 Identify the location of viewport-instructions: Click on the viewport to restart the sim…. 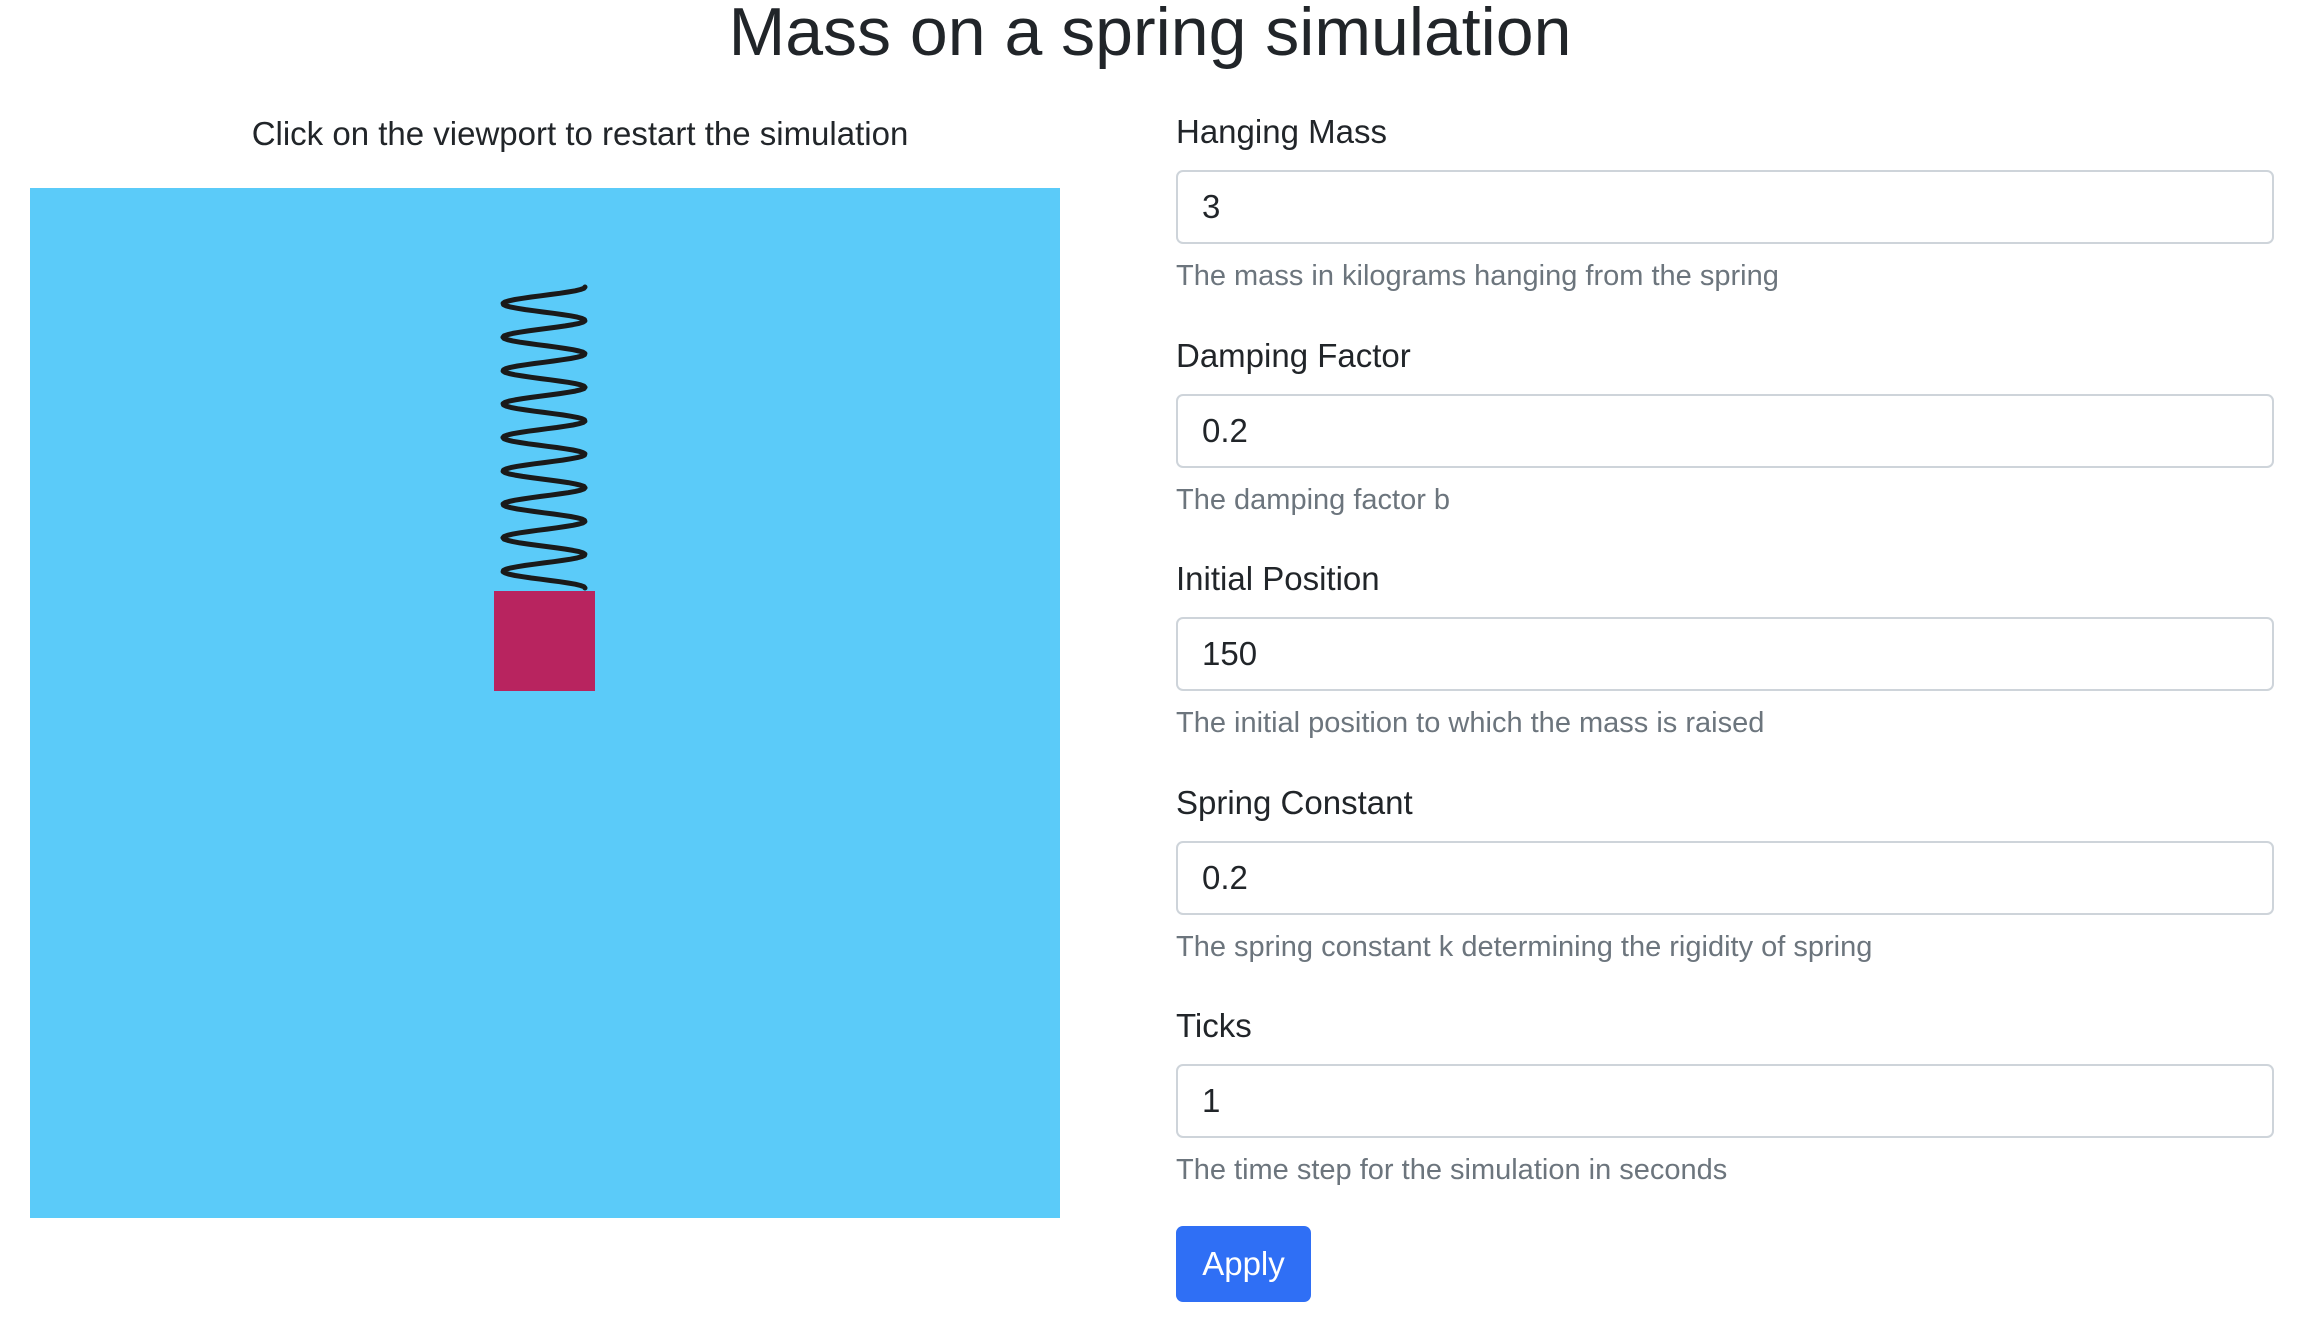
(580, 133).